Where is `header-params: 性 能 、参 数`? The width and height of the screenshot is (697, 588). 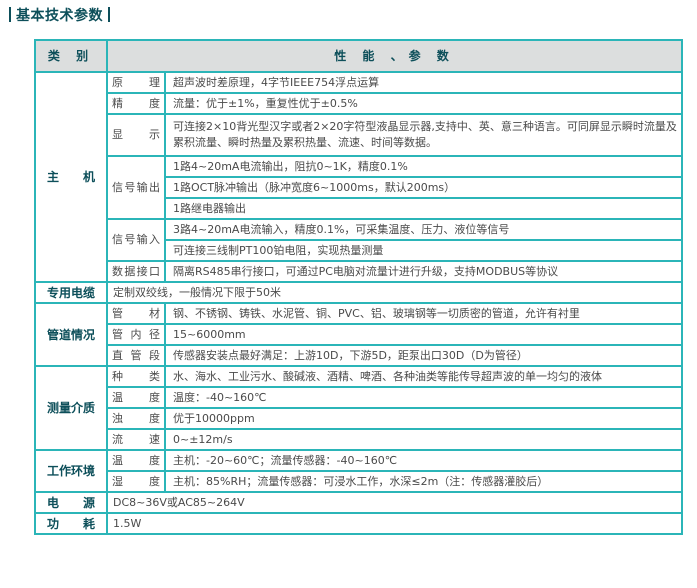
header-params: 性 能 、参 数 is located at coordinates (394, 56).